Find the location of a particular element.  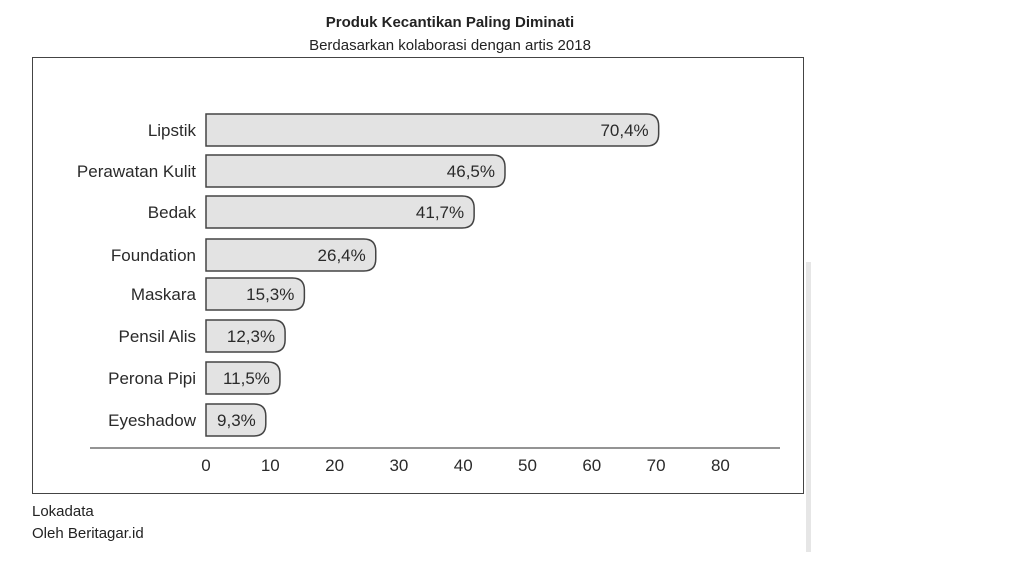

x-tick-label-30: 30 is located at coordinates (398, 465).